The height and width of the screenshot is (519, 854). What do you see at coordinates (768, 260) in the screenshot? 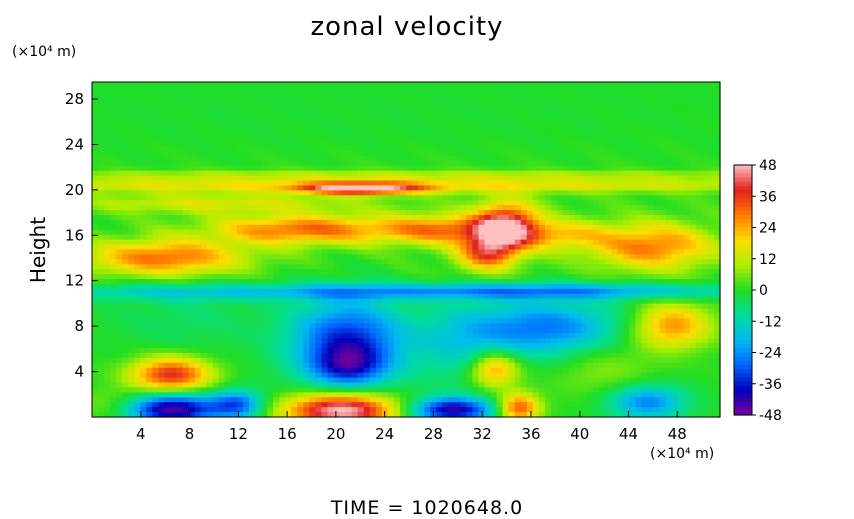
I see `colorbar-tick-label: 12` at bounding box center [768, 260].